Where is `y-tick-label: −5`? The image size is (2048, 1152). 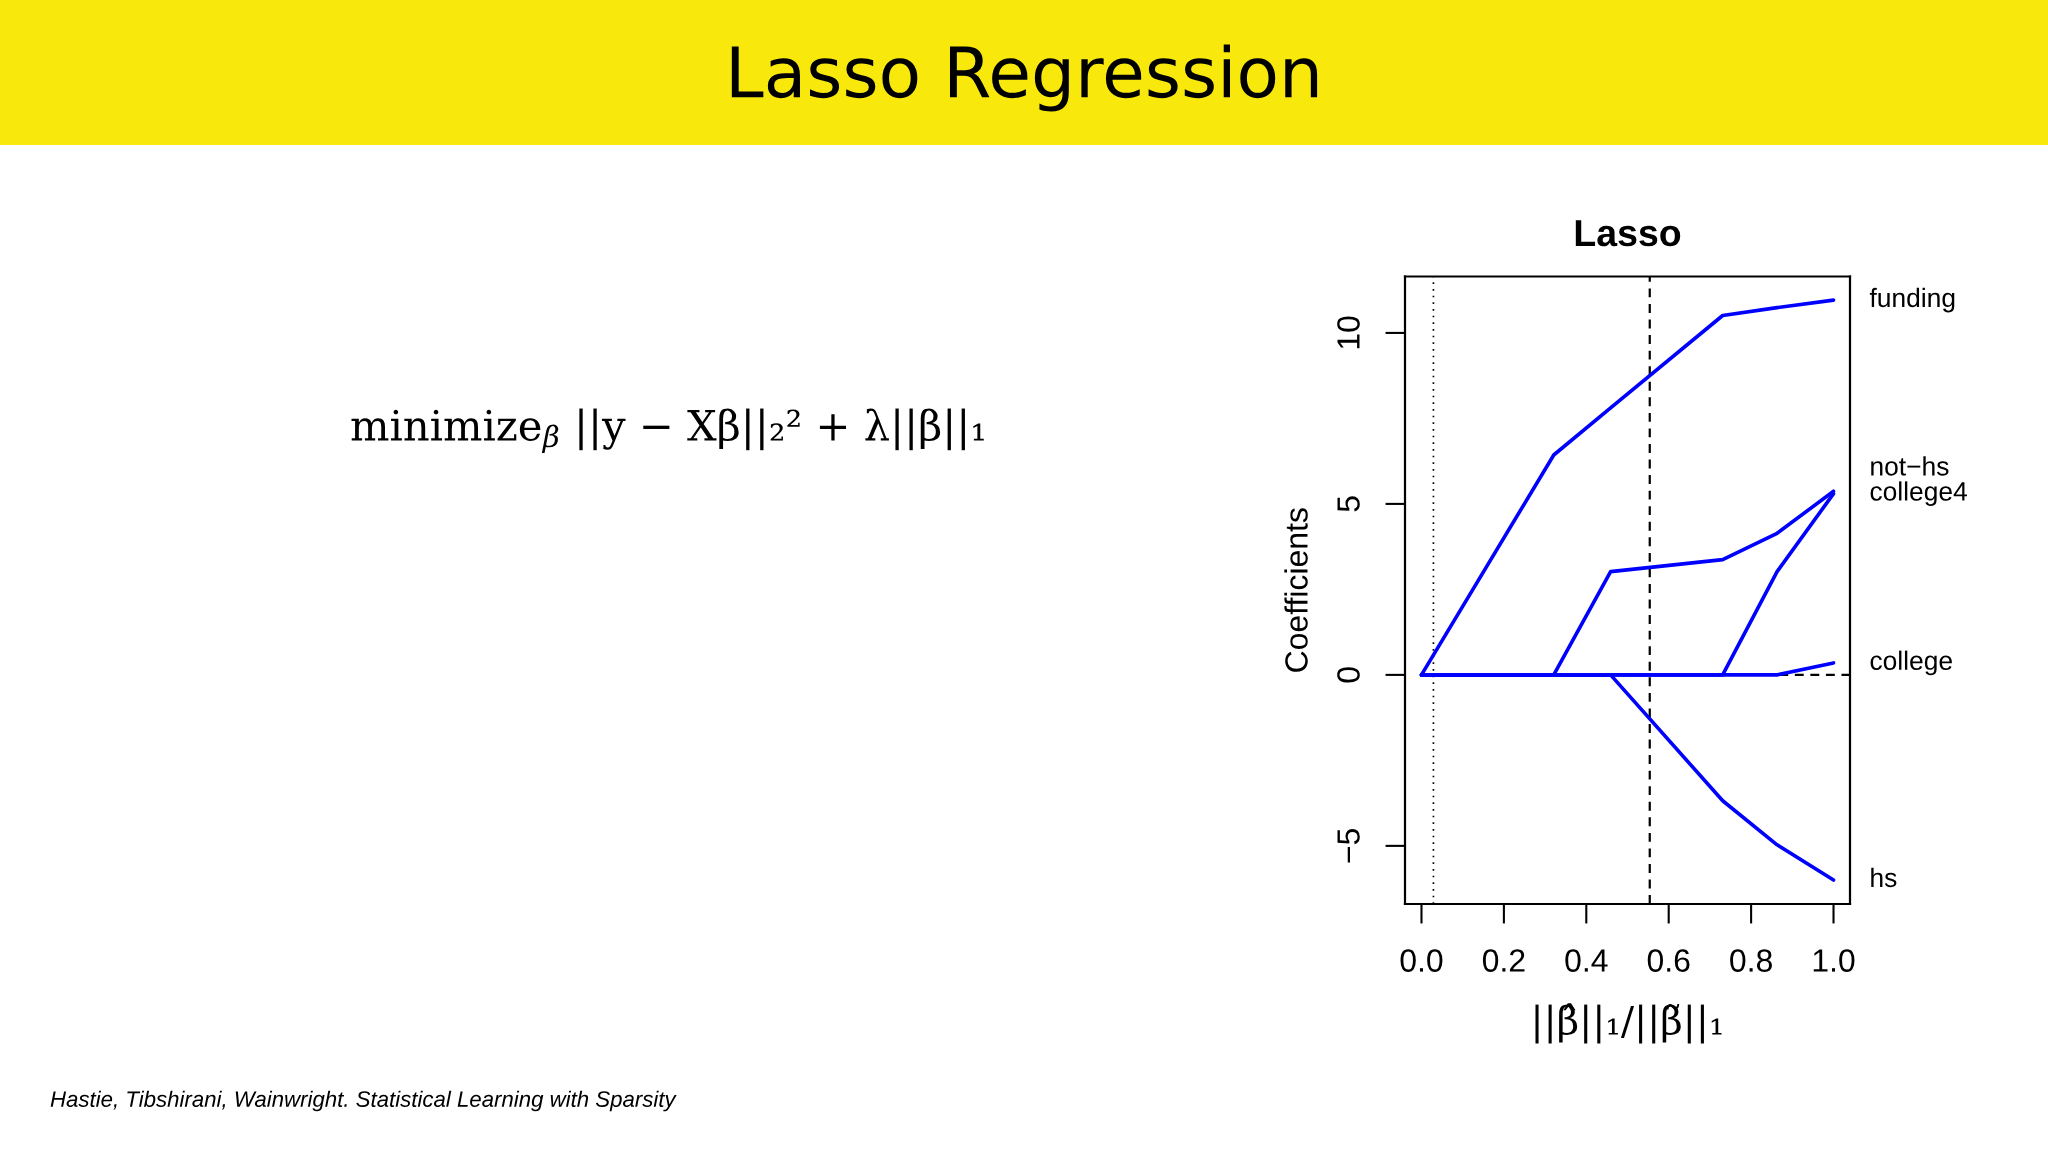 y-tick-label: −5 is located at coordinates (1348, 846).